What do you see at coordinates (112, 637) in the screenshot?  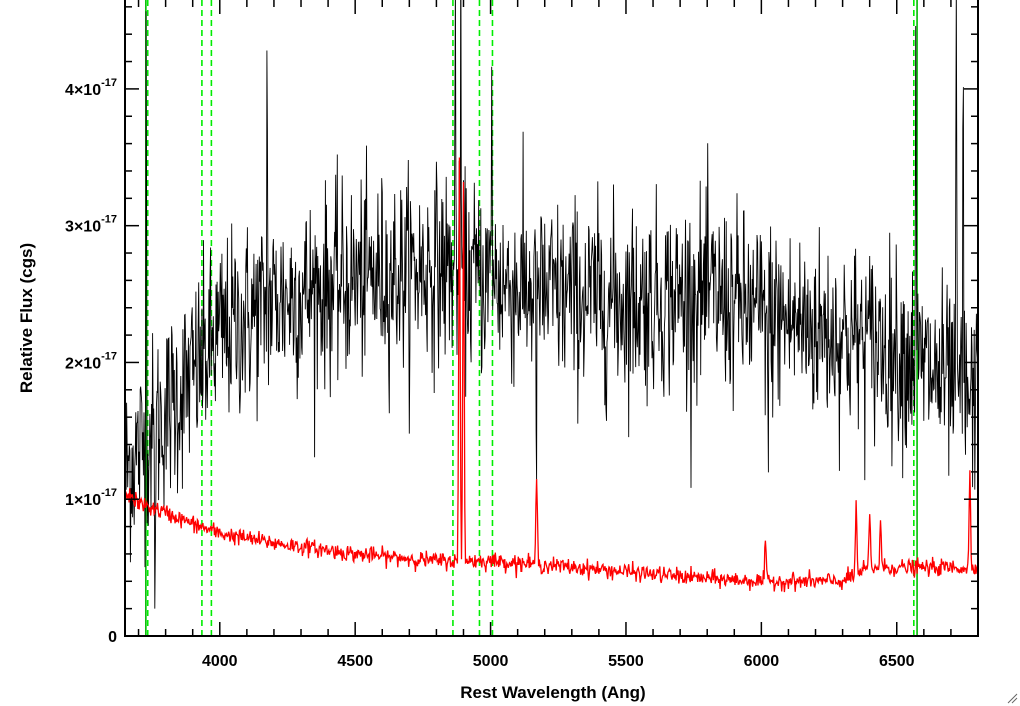 I see `y-tick-label: 0` at bounding box center [112, 637].